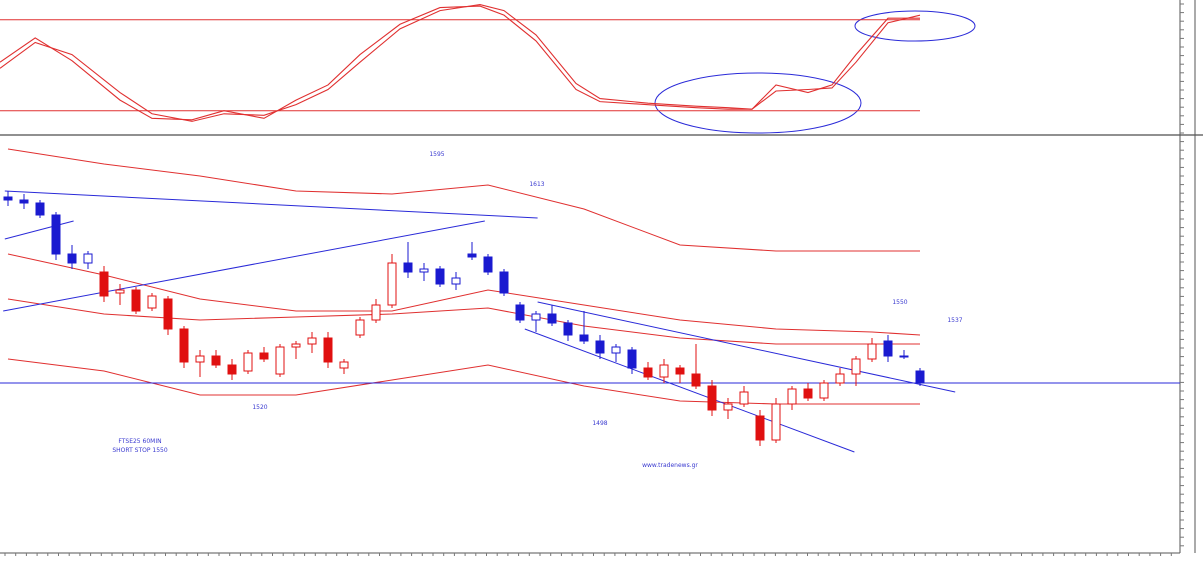  What do you see at coordinates (670, 465) in the screenshot?
I see `annotation: www.tradenews.gr` at bounding box center [670, 465].